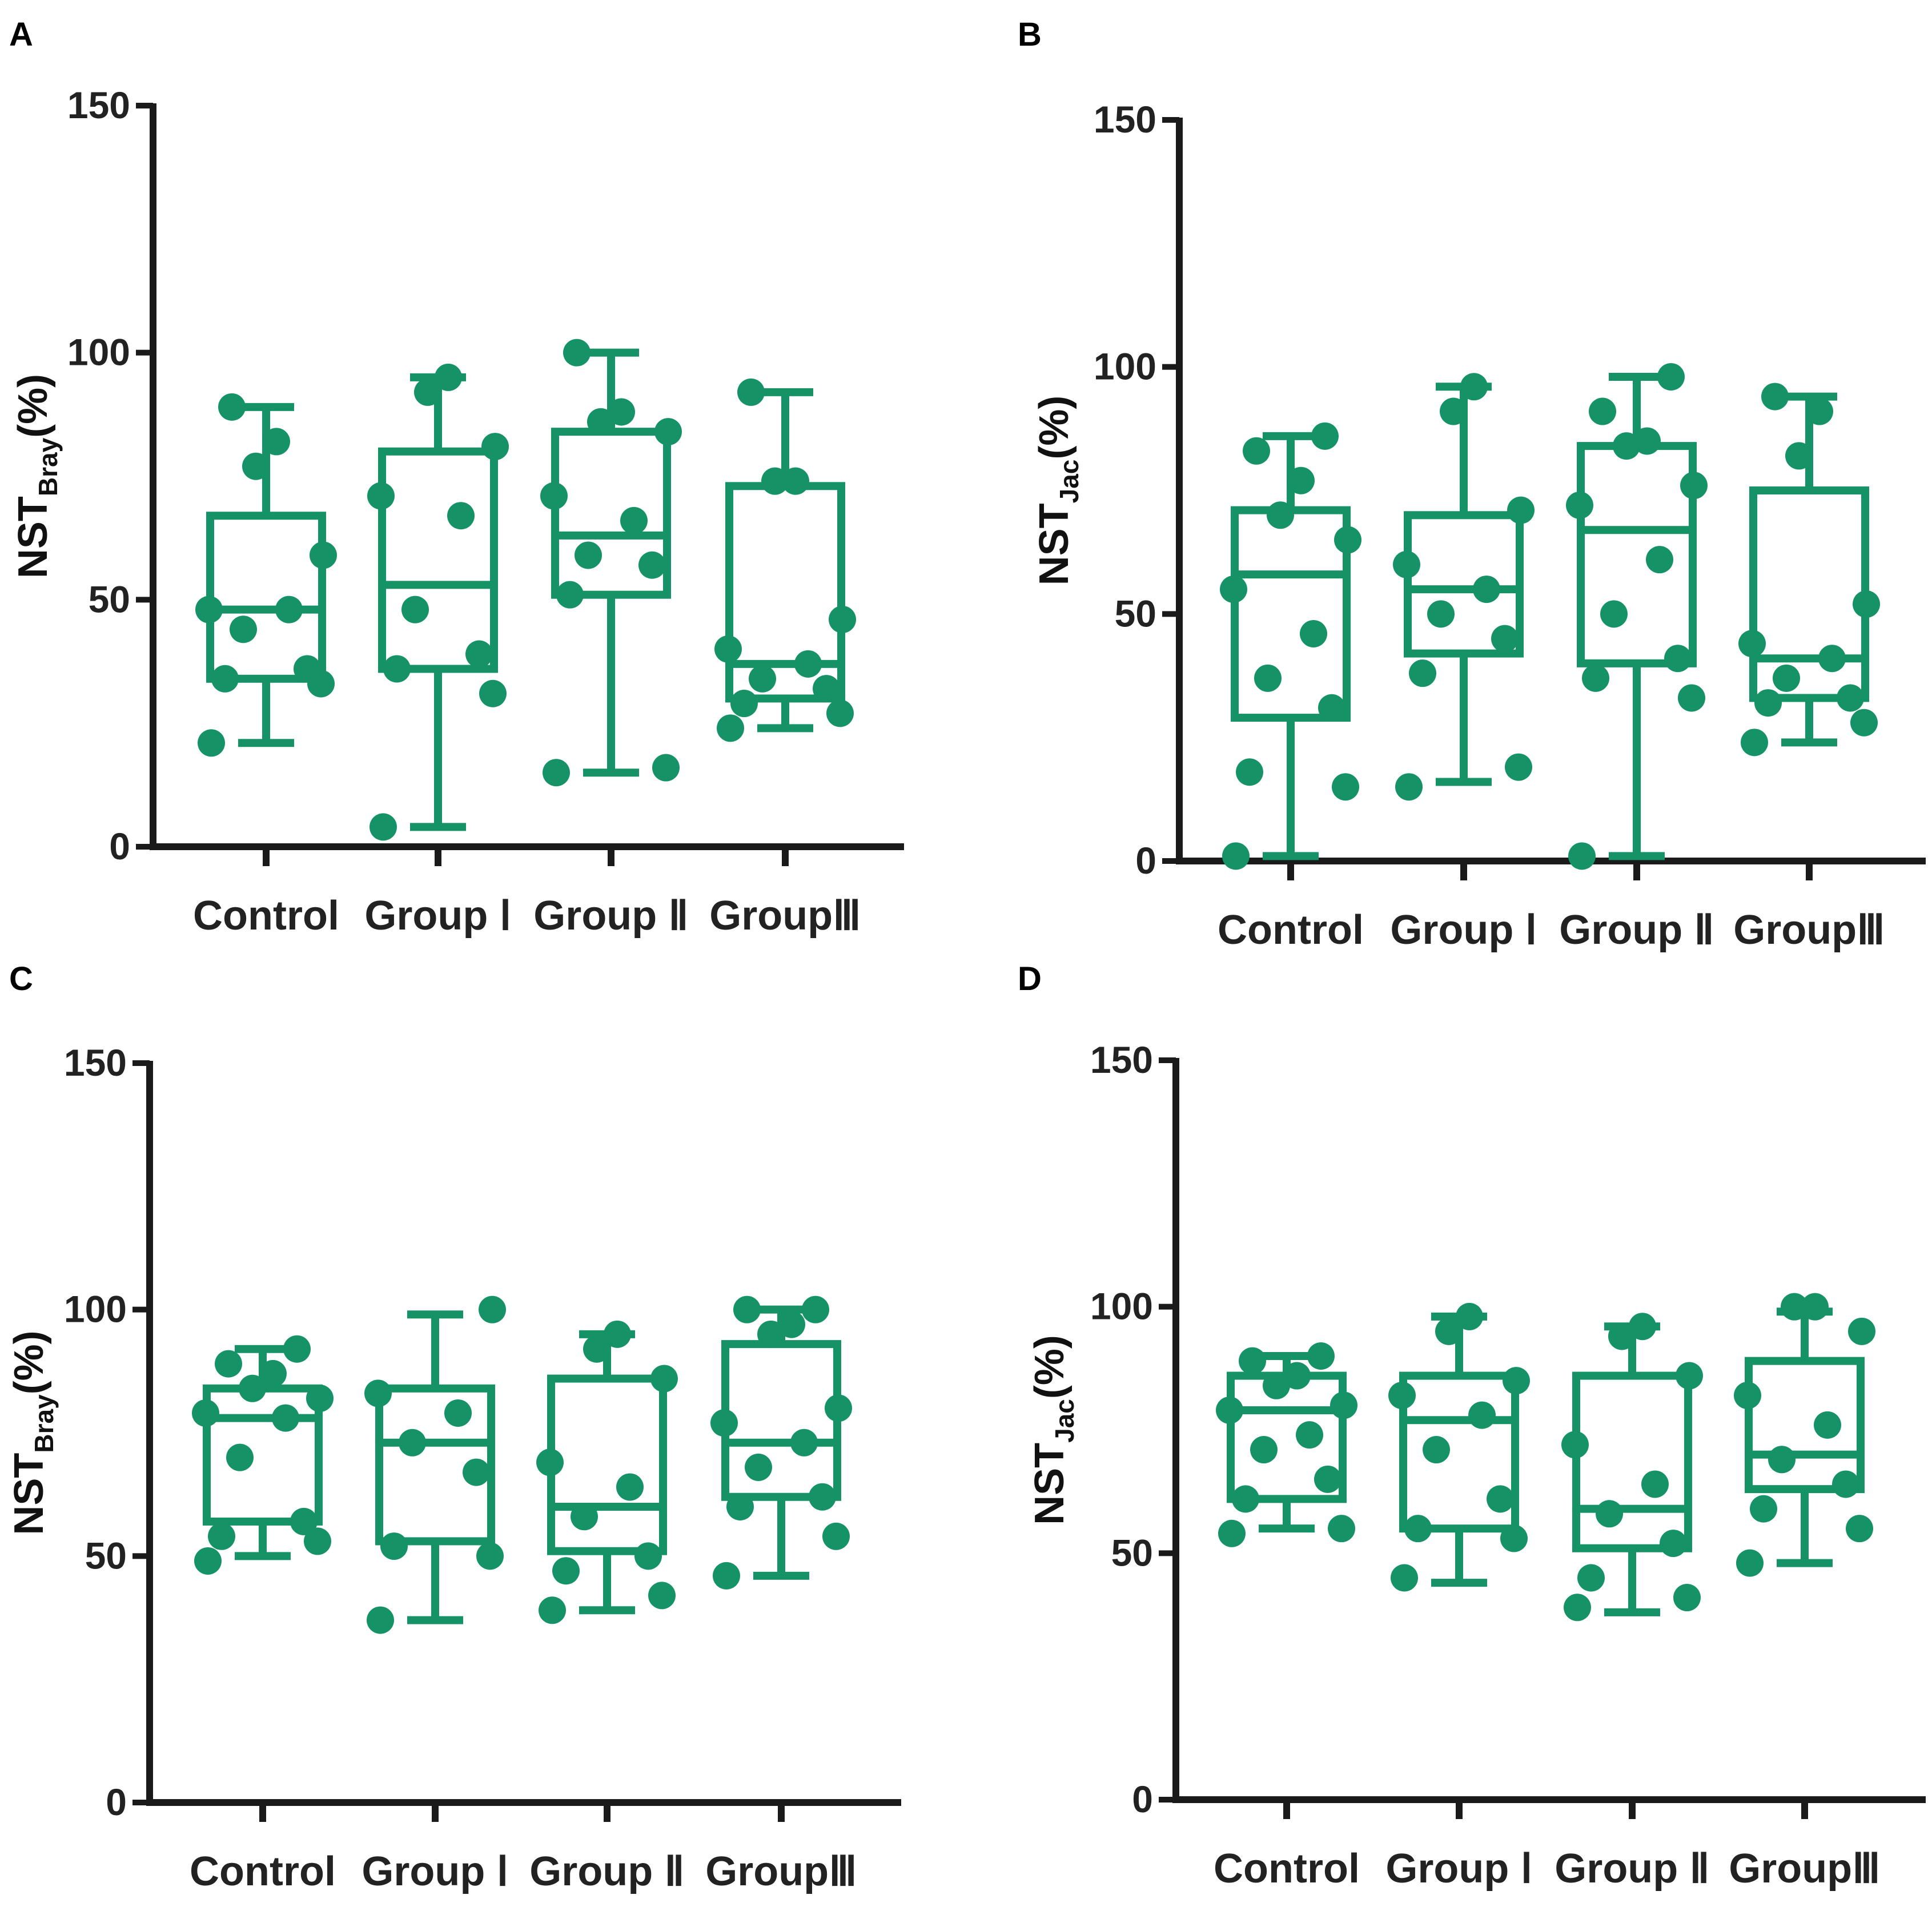 The width and height of the screenshot is (1932, 1907). I want to click on y-axis-title-sub: Bray, so click(44, 1424).